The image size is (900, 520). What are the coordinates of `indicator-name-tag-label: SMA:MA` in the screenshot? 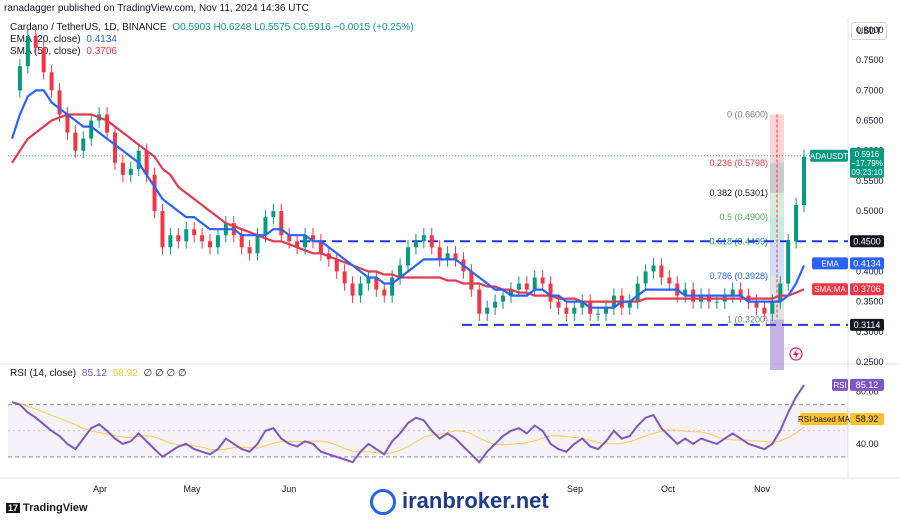 It's located at (830, 289).